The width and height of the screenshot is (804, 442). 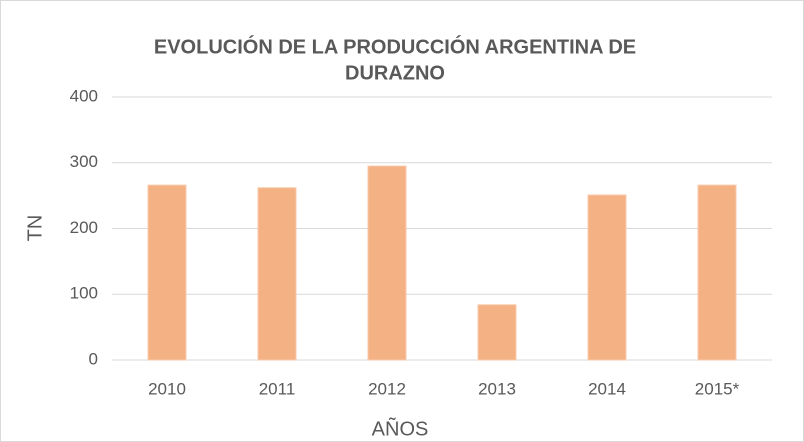 I want to click on x-tick-label: 2013, so click(x=497, y=388).